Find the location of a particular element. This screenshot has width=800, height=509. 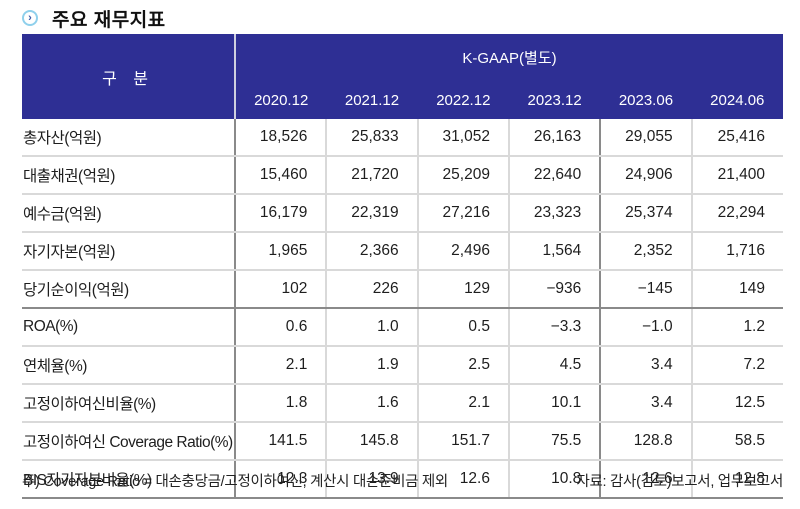

cell-value: 149 is located at coordinates (736, 289).